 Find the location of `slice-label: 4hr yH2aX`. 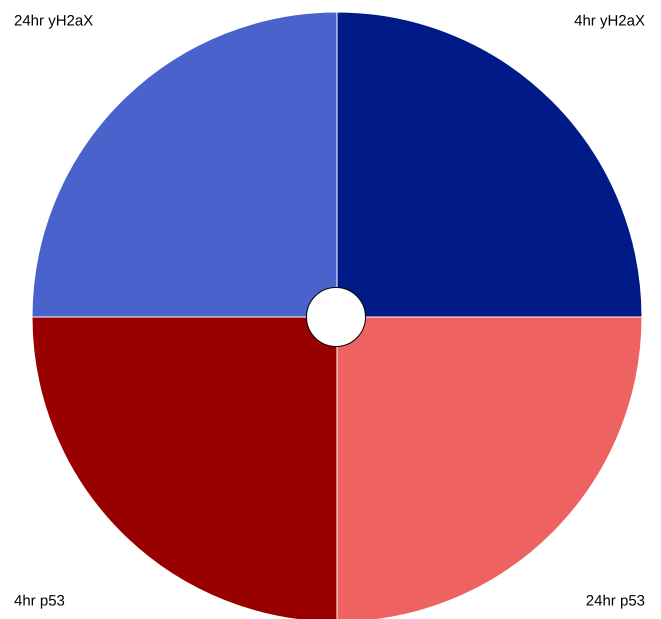

slice-label: 4hr yH2aX is located at coordinates (609, 21).